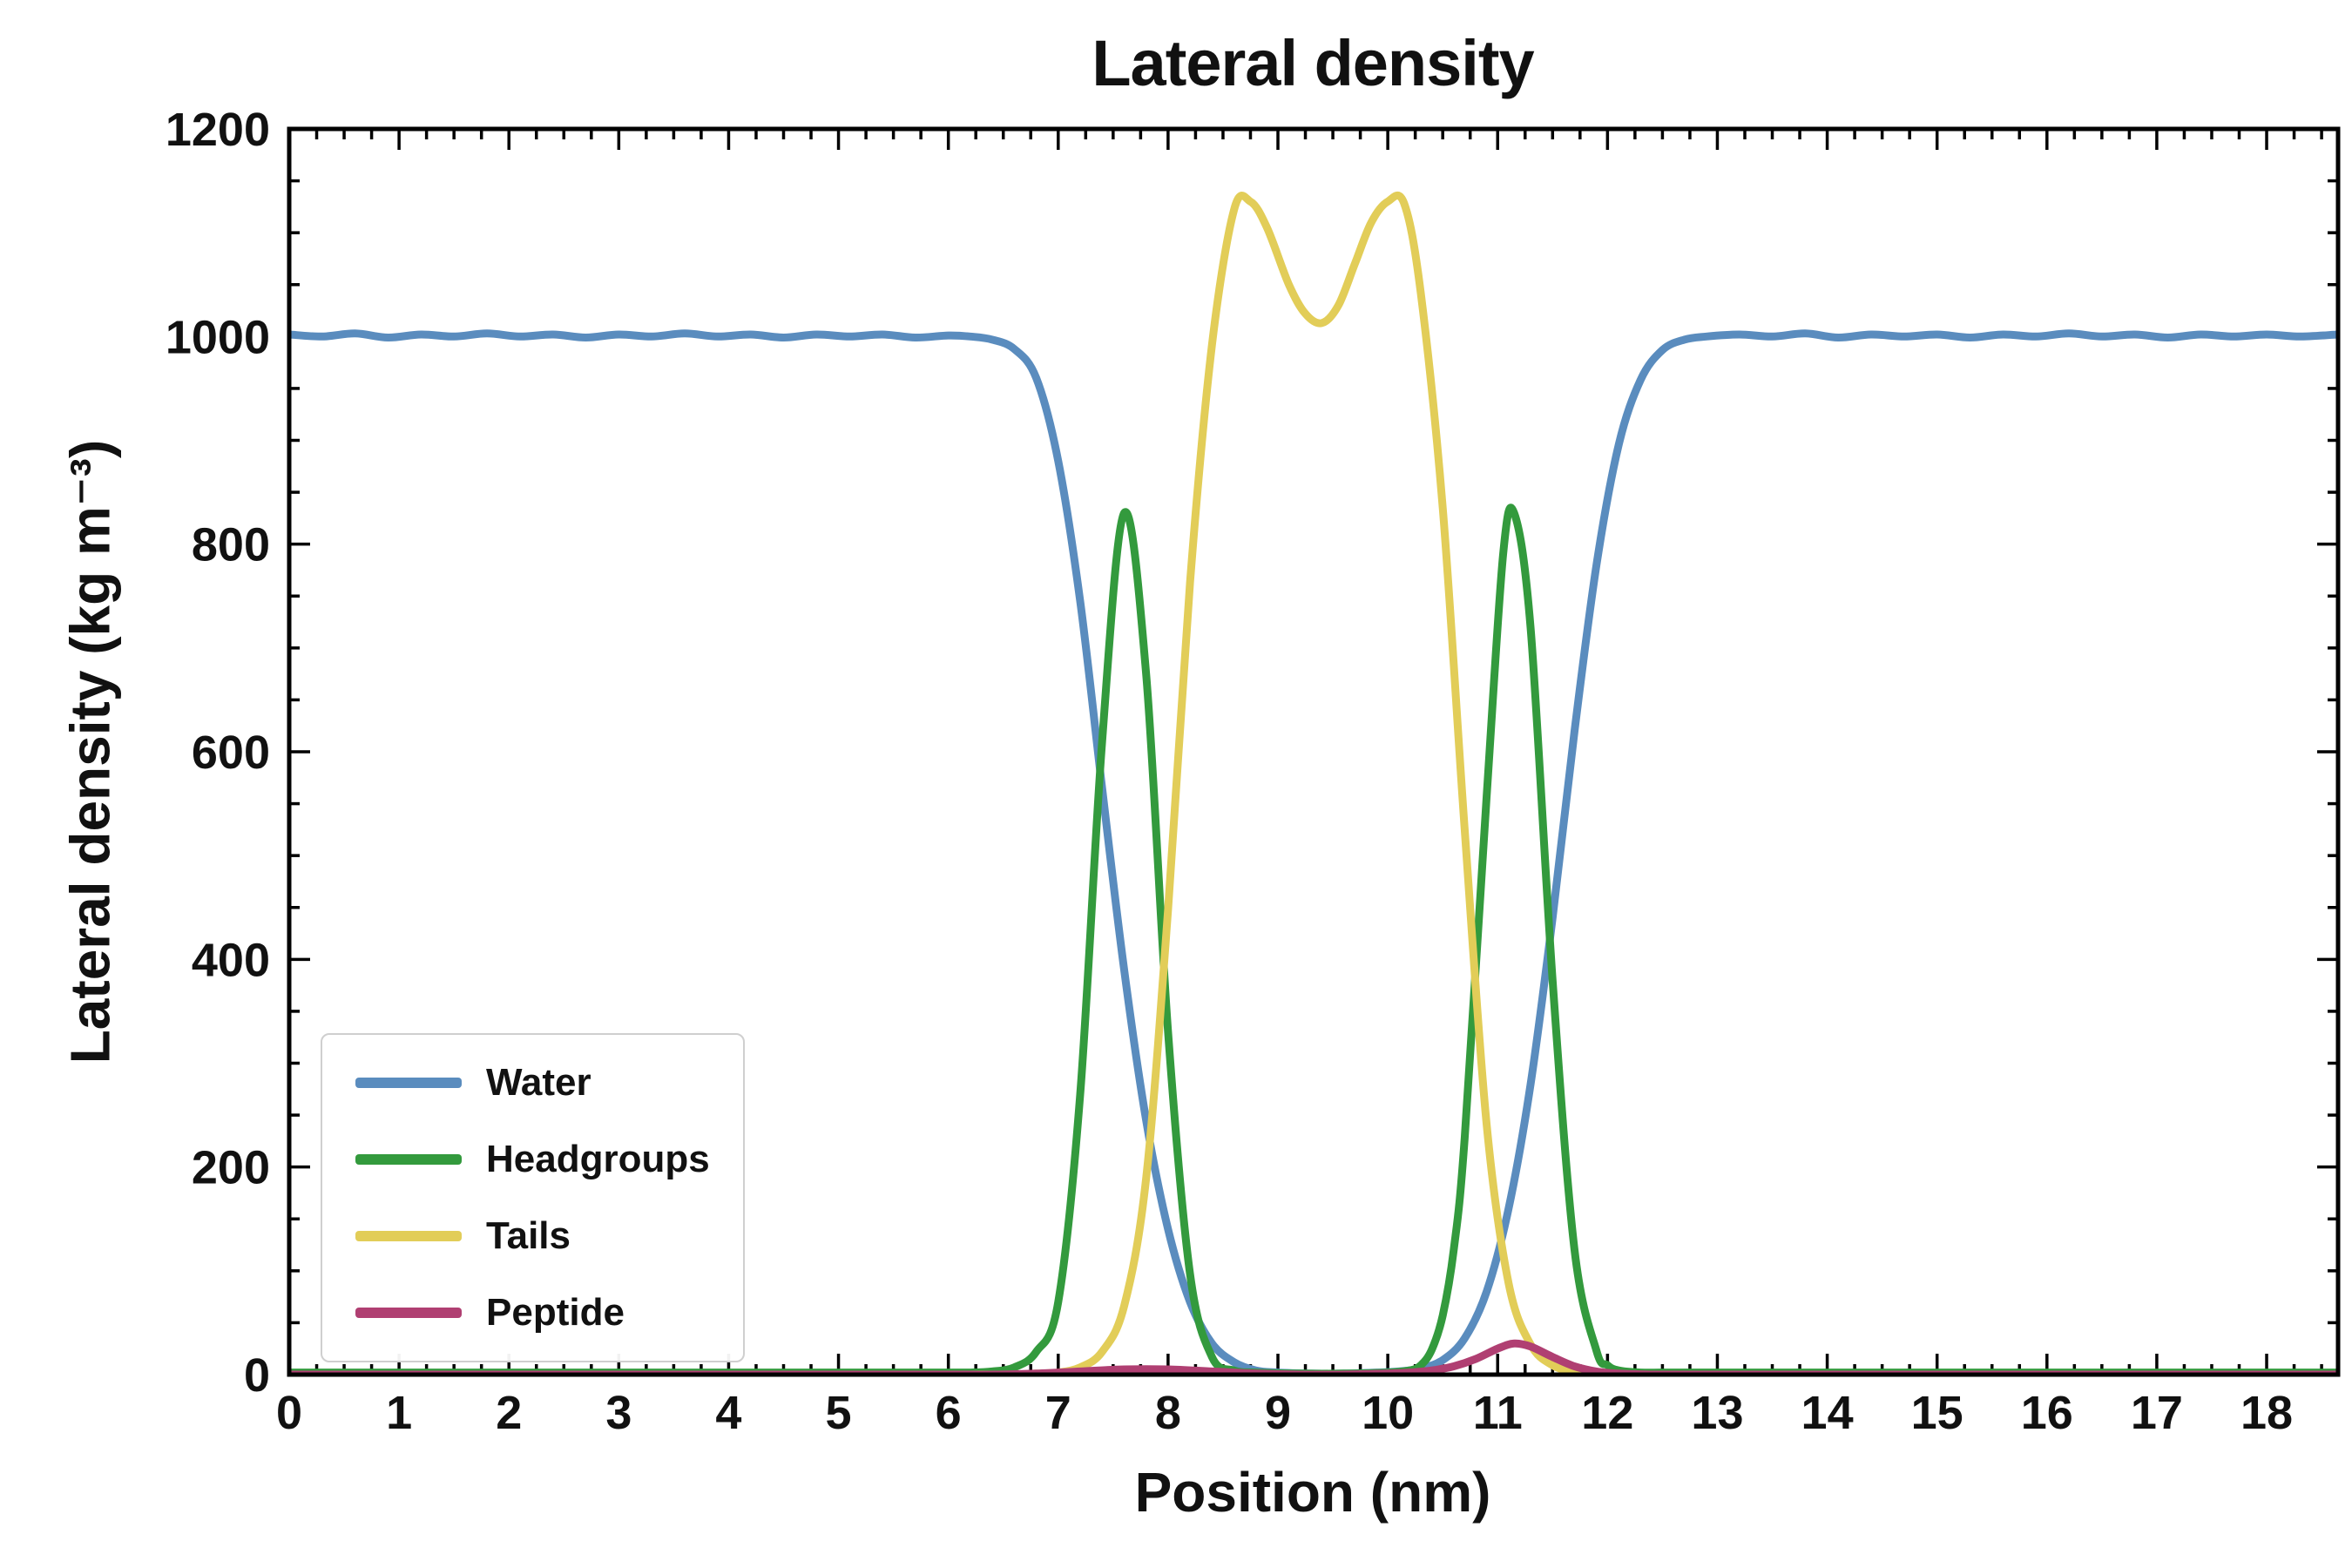  I want to click on x-axis-label: Position (nm), so click(1312, 1492).